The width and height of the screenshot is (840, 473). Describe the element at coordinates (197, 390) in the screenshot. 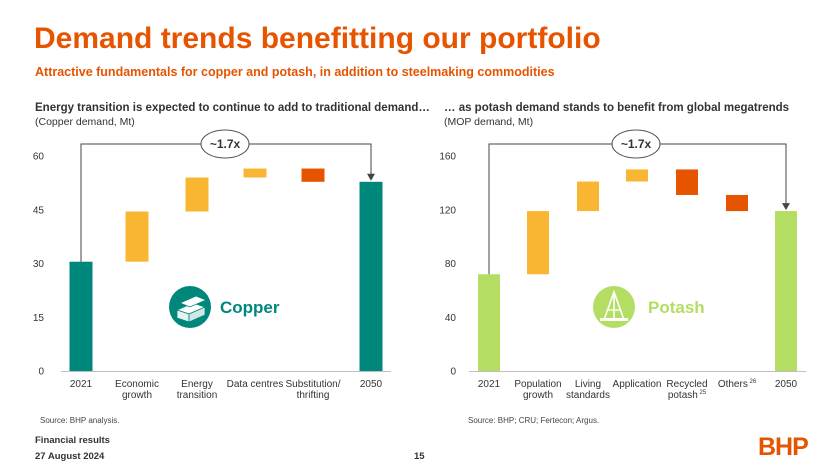

I see `copper-category-label: Energy transition` at that location.